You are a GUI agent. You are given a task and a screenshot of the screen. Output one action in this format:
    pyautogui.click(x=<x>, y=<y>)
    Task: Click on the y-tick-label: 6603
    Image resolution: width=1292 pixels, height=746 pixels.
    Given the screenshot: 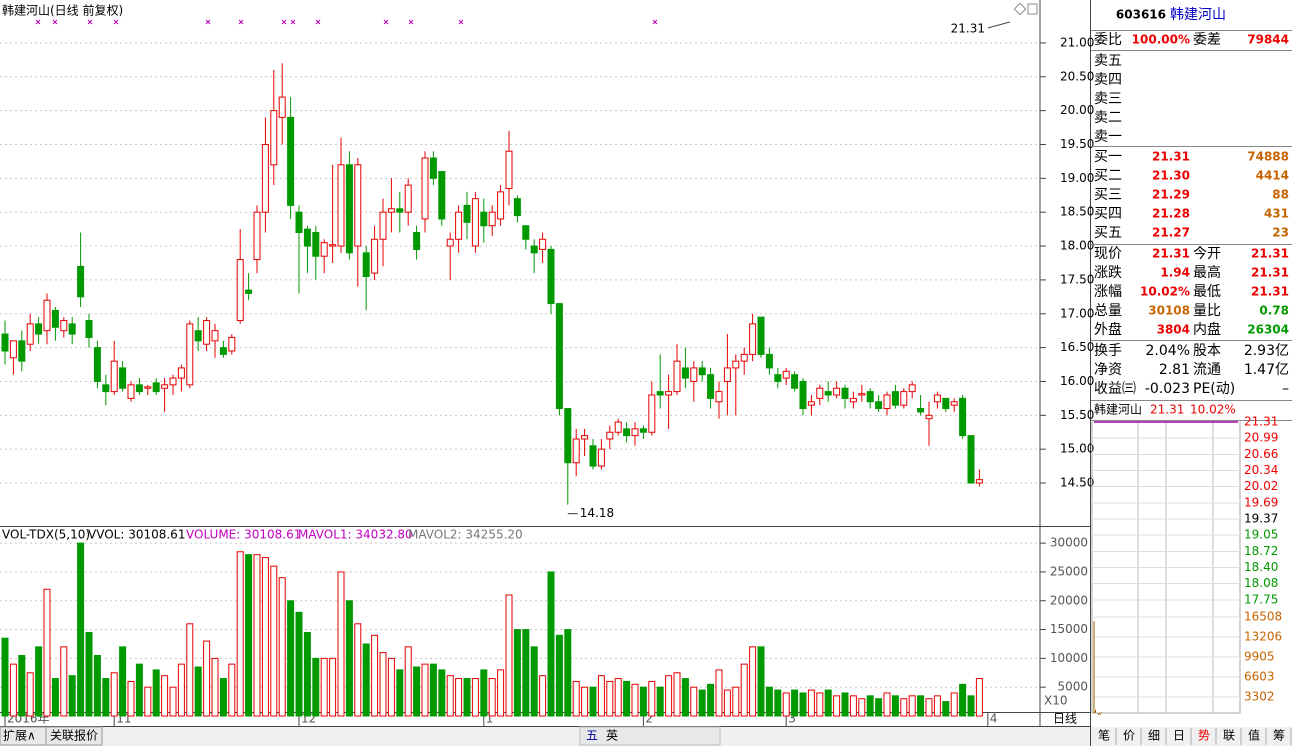 What is the action you would take?
    pyautogui.click(x=1259, y=677)
    